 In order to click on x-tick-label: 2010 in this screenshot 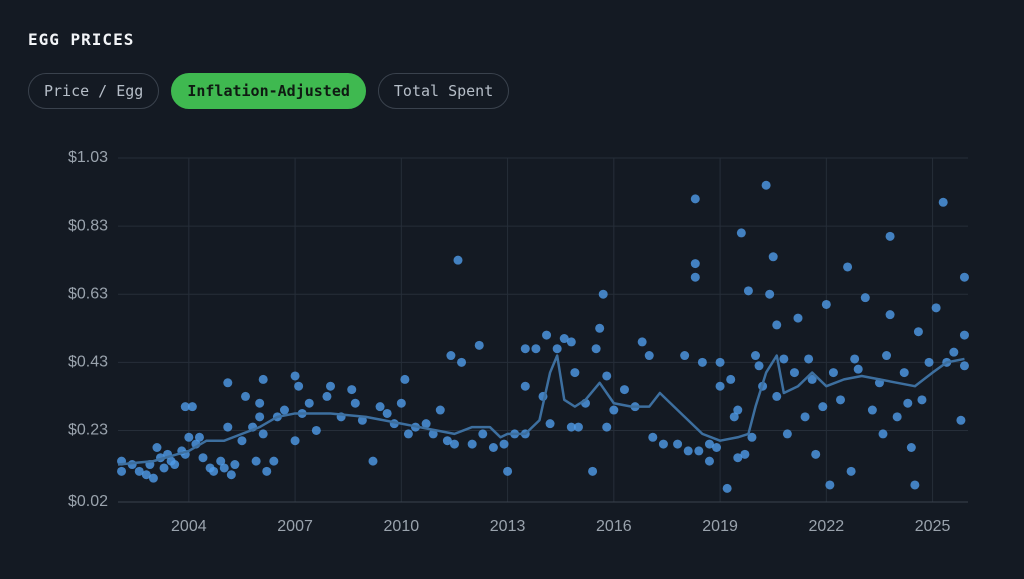, I will do `click(402, 526)`.